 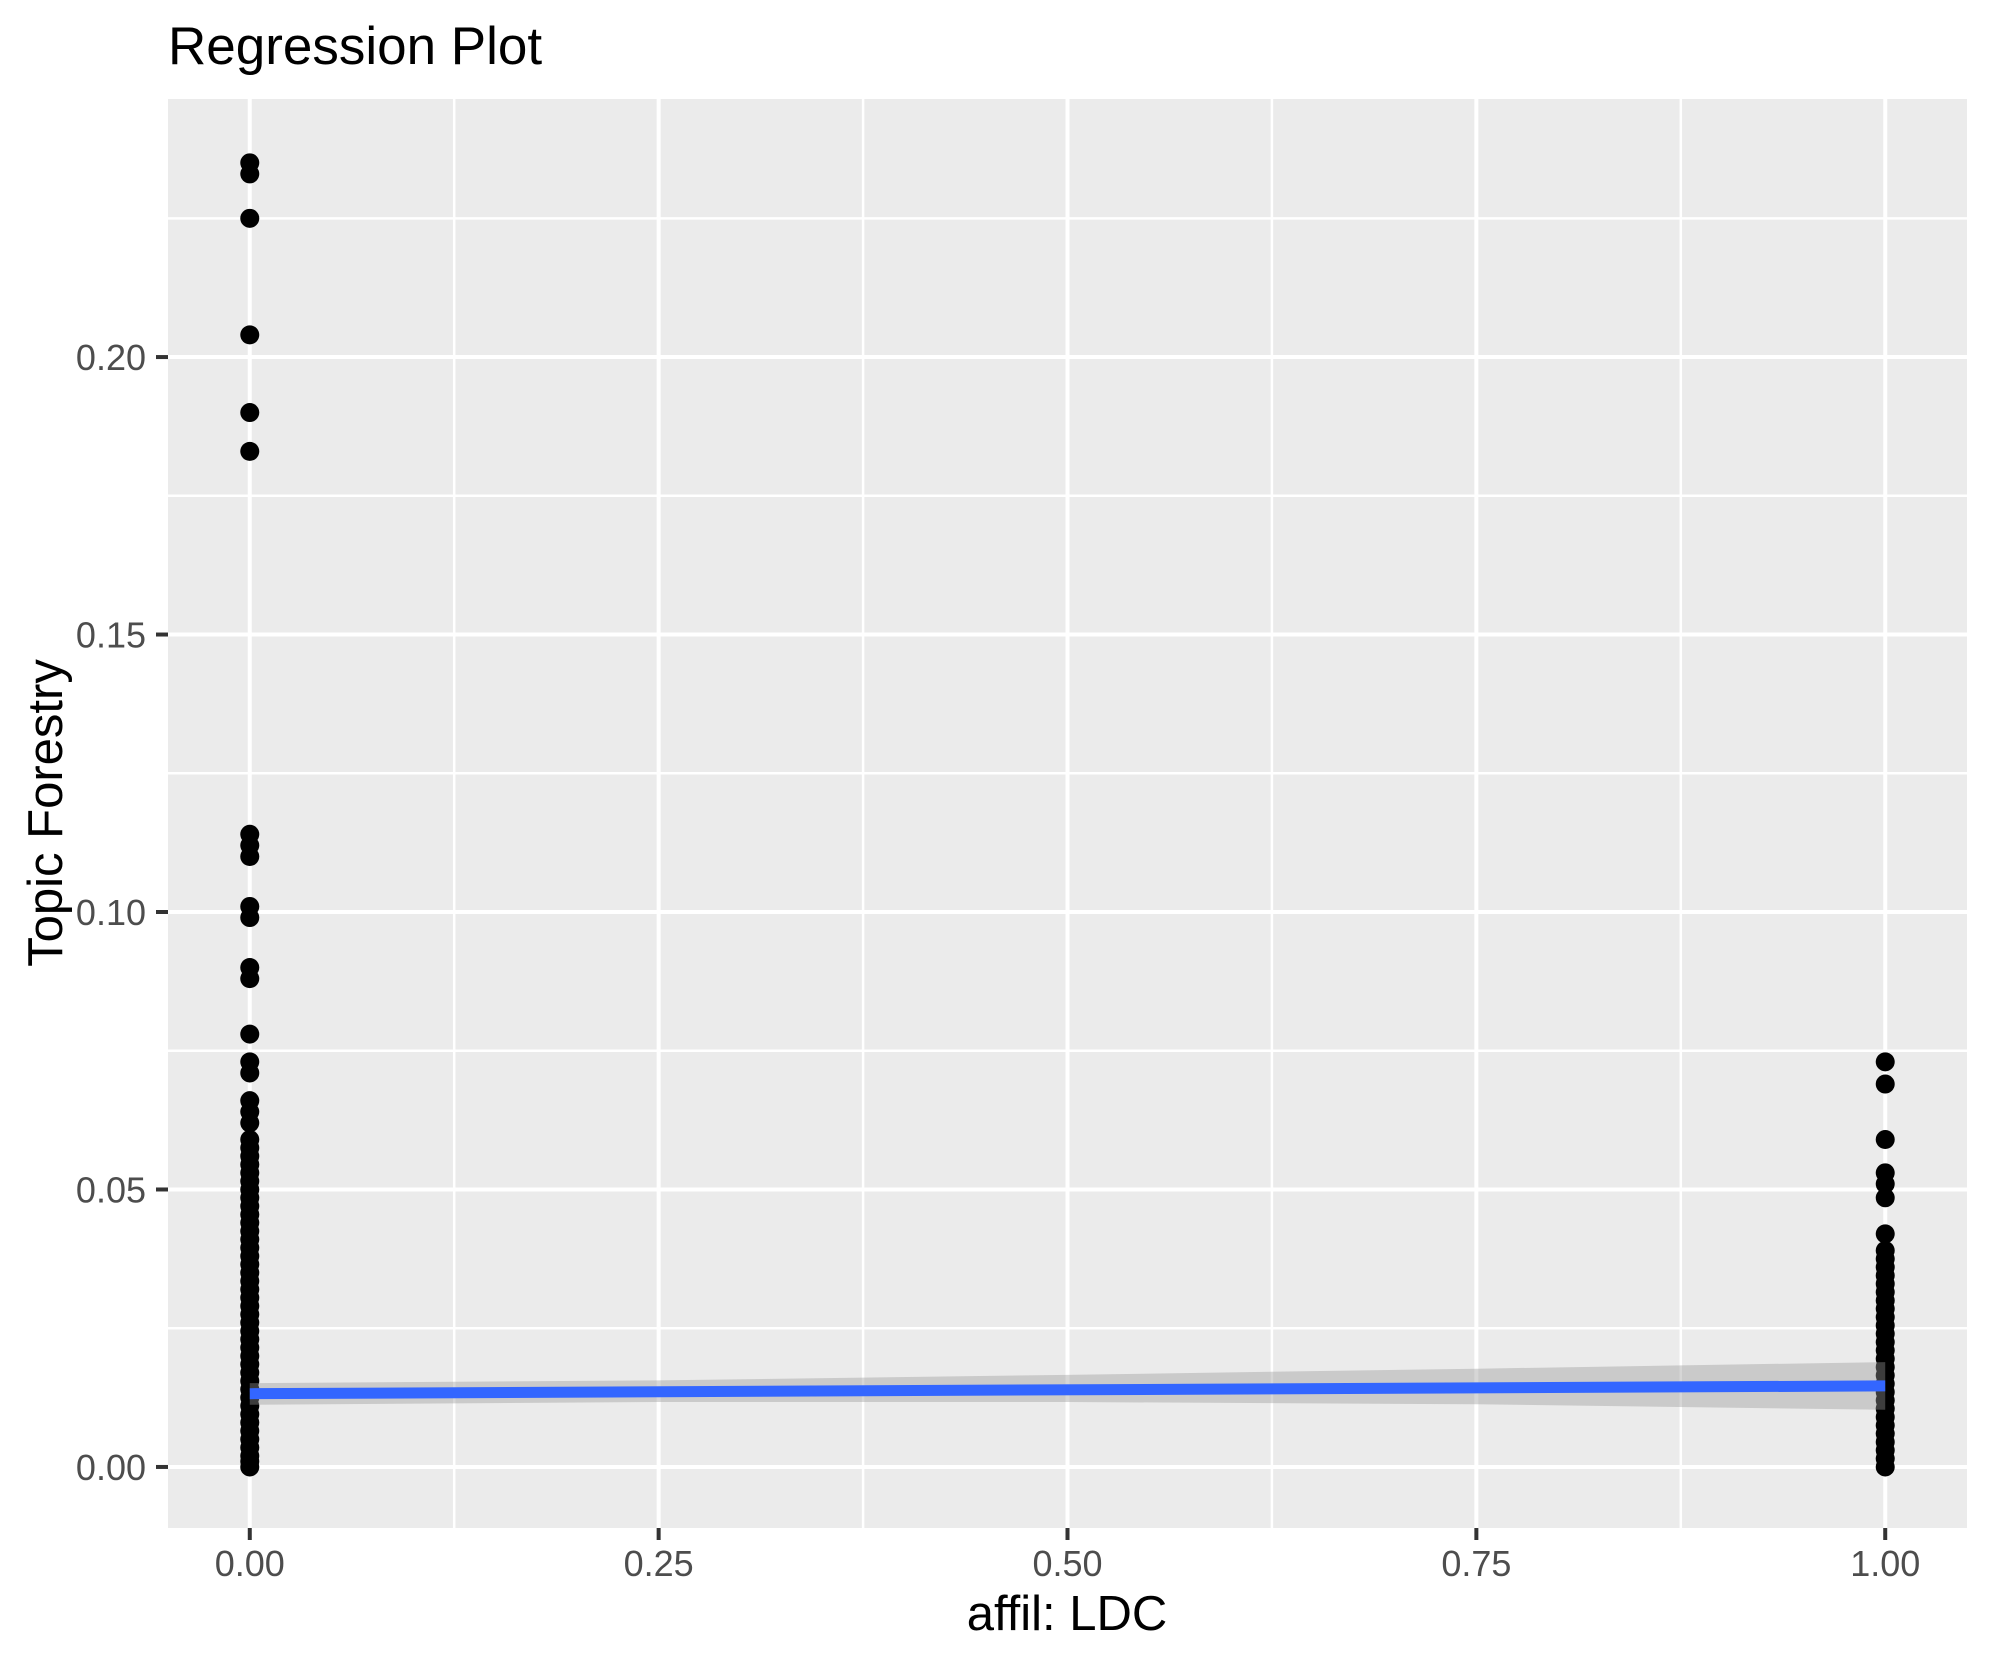 I want to click on y-tick-label: 0.20, so click(x=111, y=357).